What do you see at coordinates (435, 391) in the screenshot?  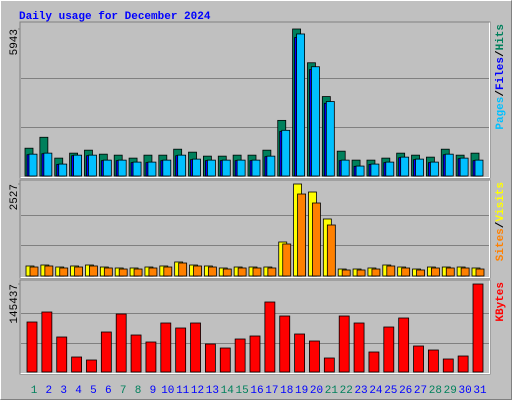 I see `x-tick-label: 28` at bounding box center [435, 391].